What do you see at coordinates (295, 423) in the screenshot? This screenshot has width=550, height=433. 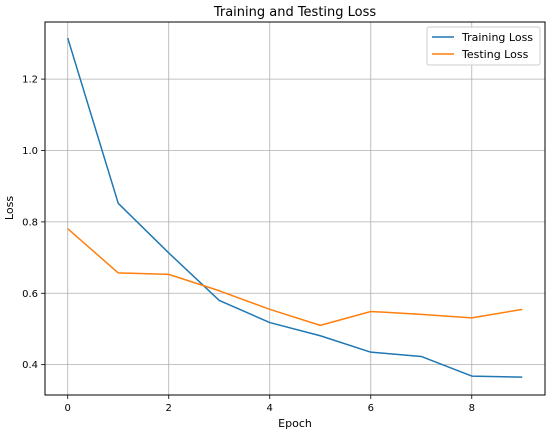 I see `x-axis-label: Epoch` at bounding box center [295, 423].